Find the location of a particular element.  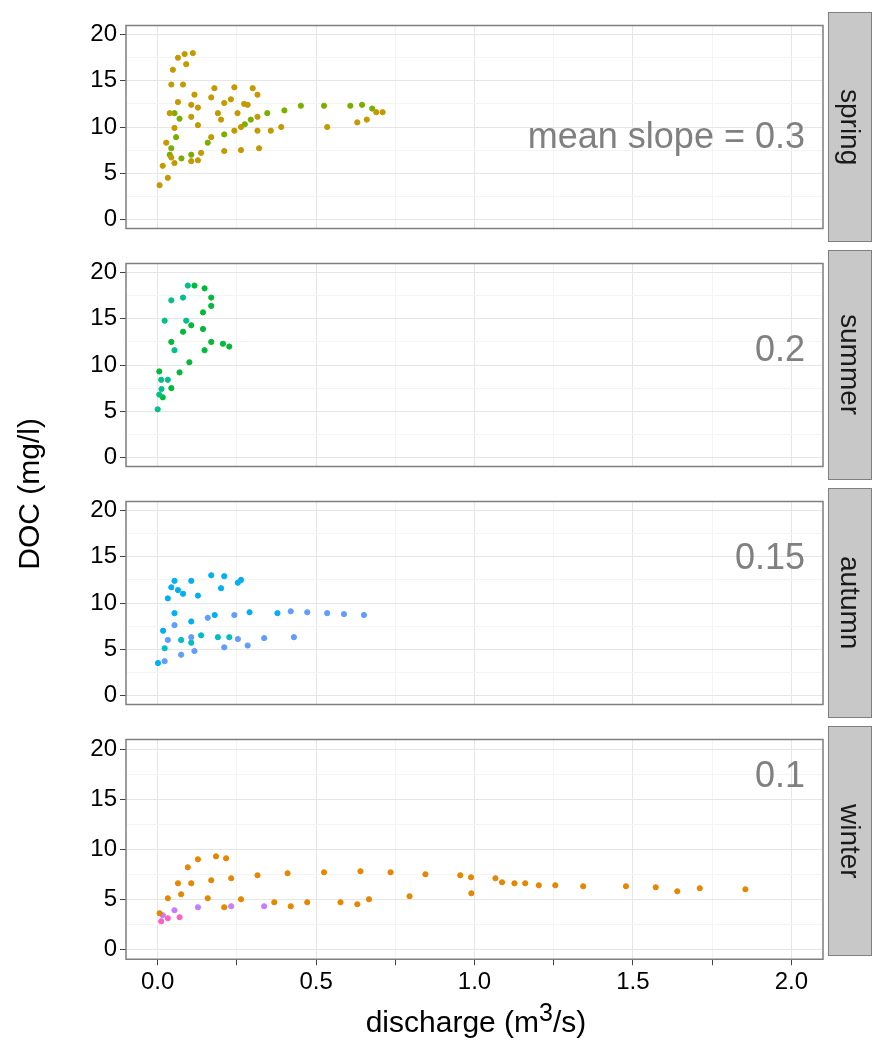

x-axis-title: discharge (m$^{3}$/s) is located at coordinates (476, 1018).